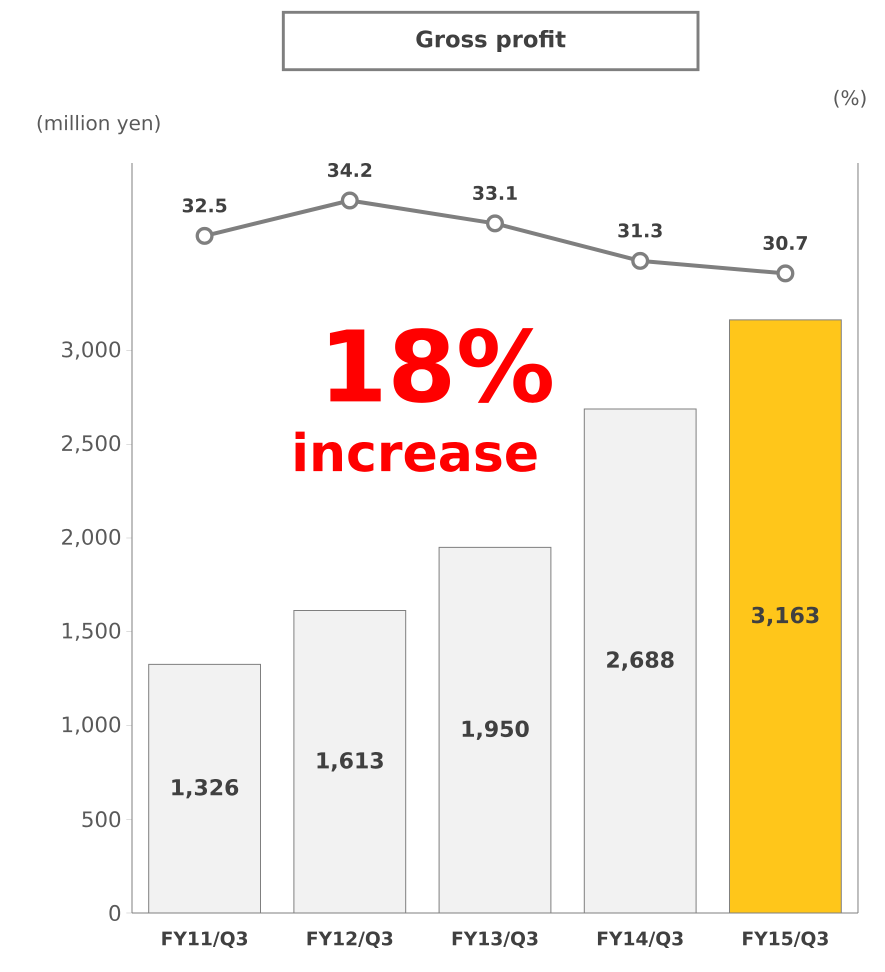 The width and height of the screenshot is (885, 972). Describe the element at coordinates (495, 730) in the screenshot. I see `data-label: 1,950` at that location.